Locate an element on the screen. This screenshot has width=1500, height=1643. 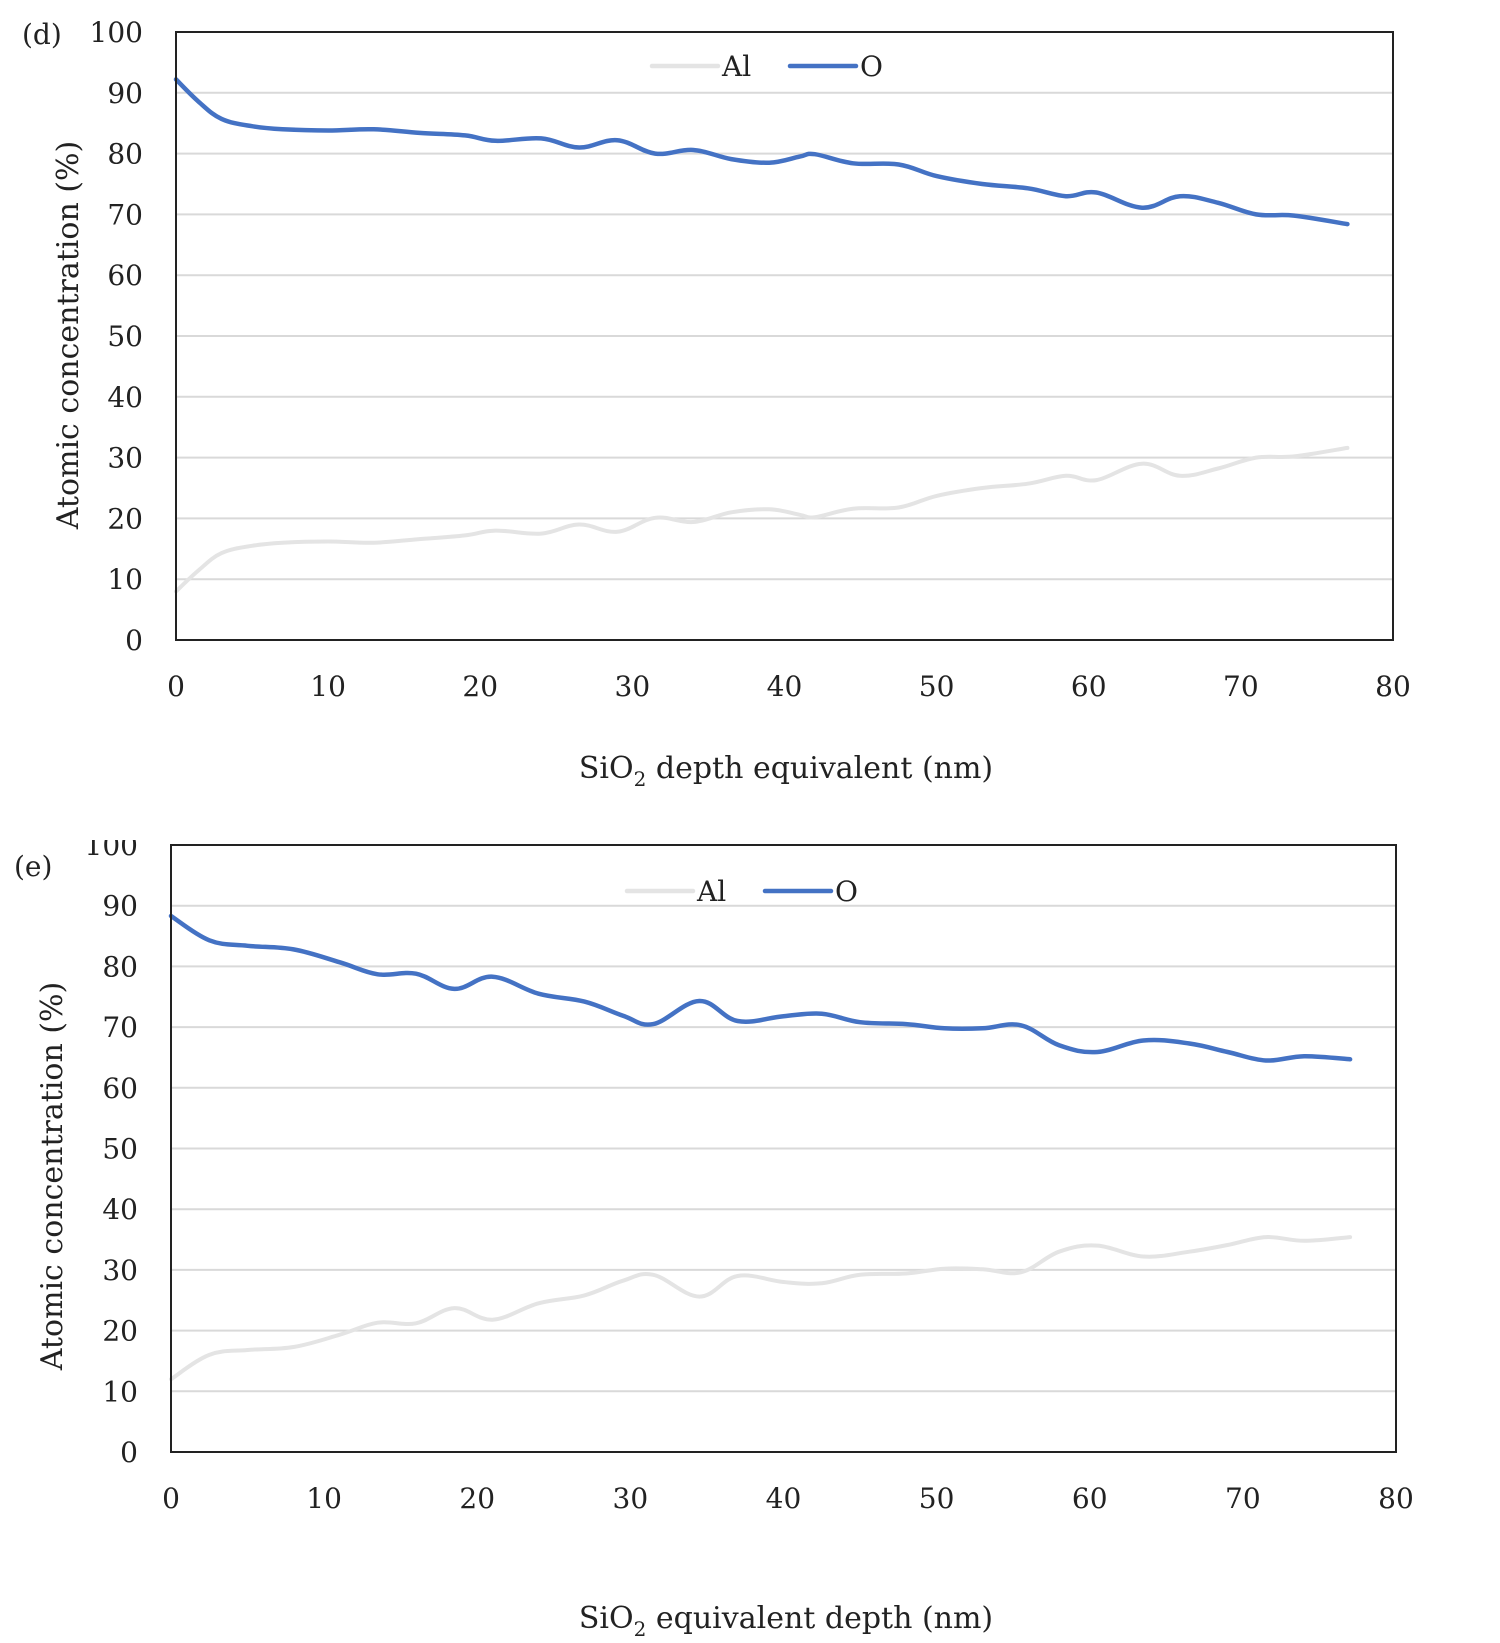
x-tick-label-d-30: 30 is located at coordinates (633, 686).